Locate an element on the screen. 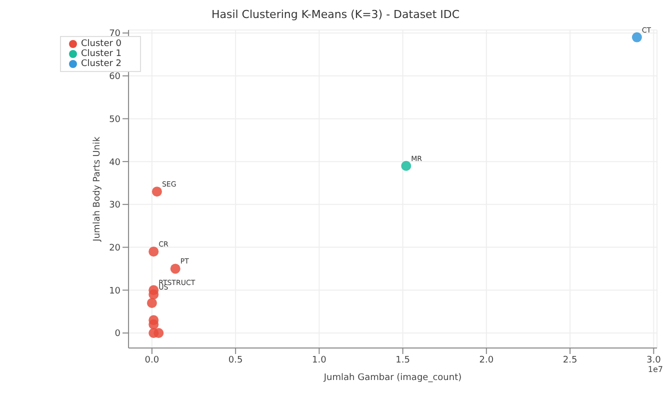 The width and height of the screenshot is (671, 400). x-tick-label: 0.0 is located at coordinates (152, 360).